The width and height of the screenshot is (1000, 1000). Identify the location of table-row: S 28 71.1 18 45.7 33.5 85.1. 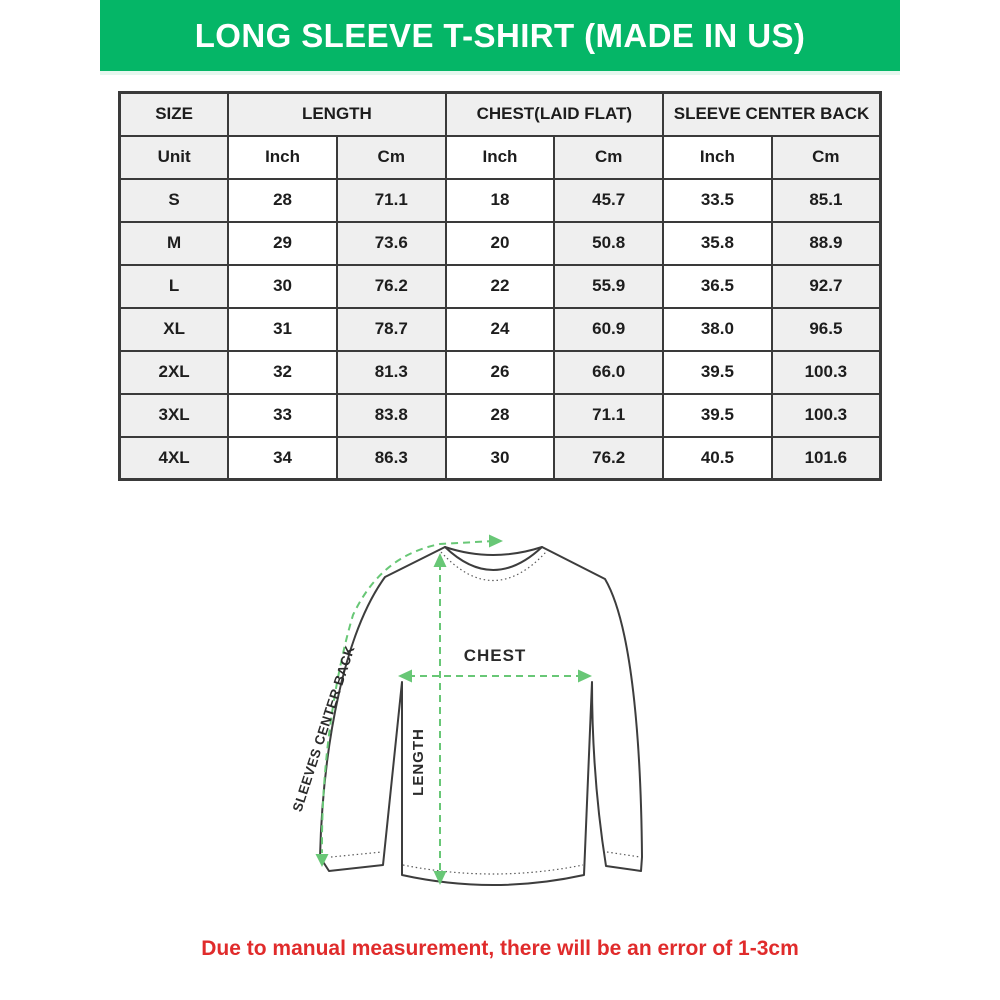
(500, 200).